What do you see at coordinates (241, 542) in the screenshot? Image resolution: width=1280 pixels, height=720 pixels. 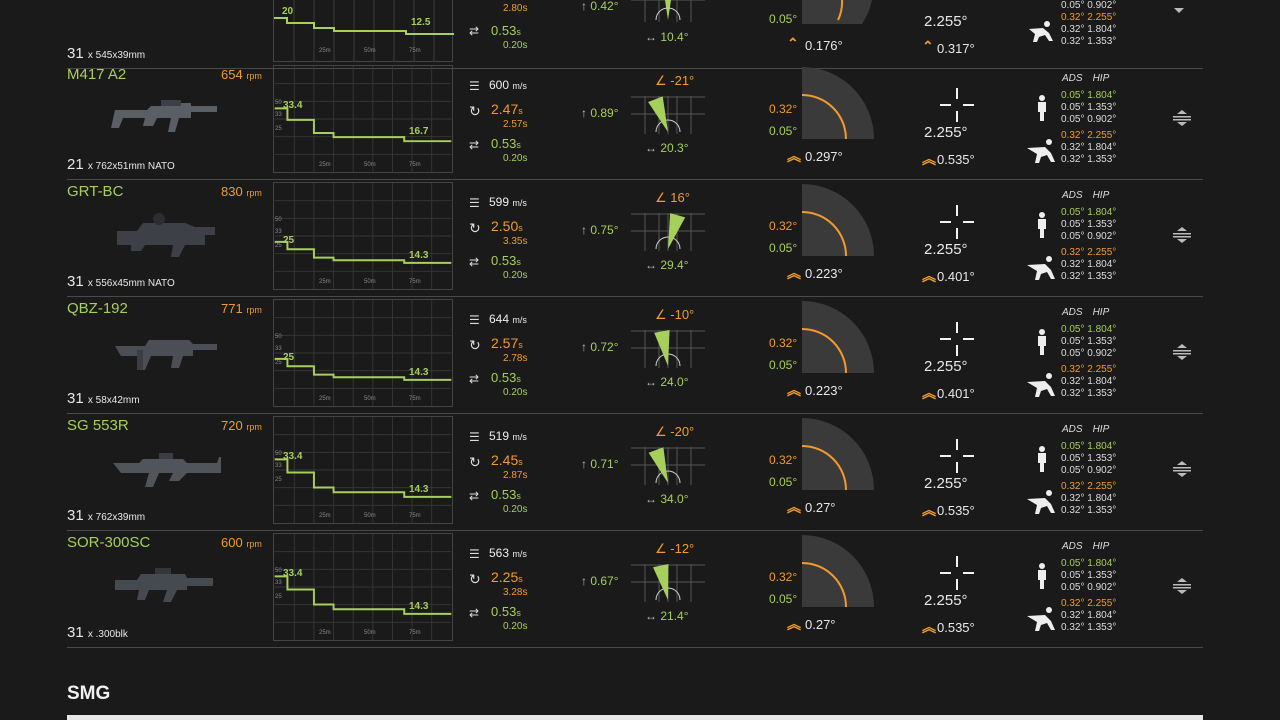 I see `fire-rate: 600 rpm` at bounding box center [241, 542].